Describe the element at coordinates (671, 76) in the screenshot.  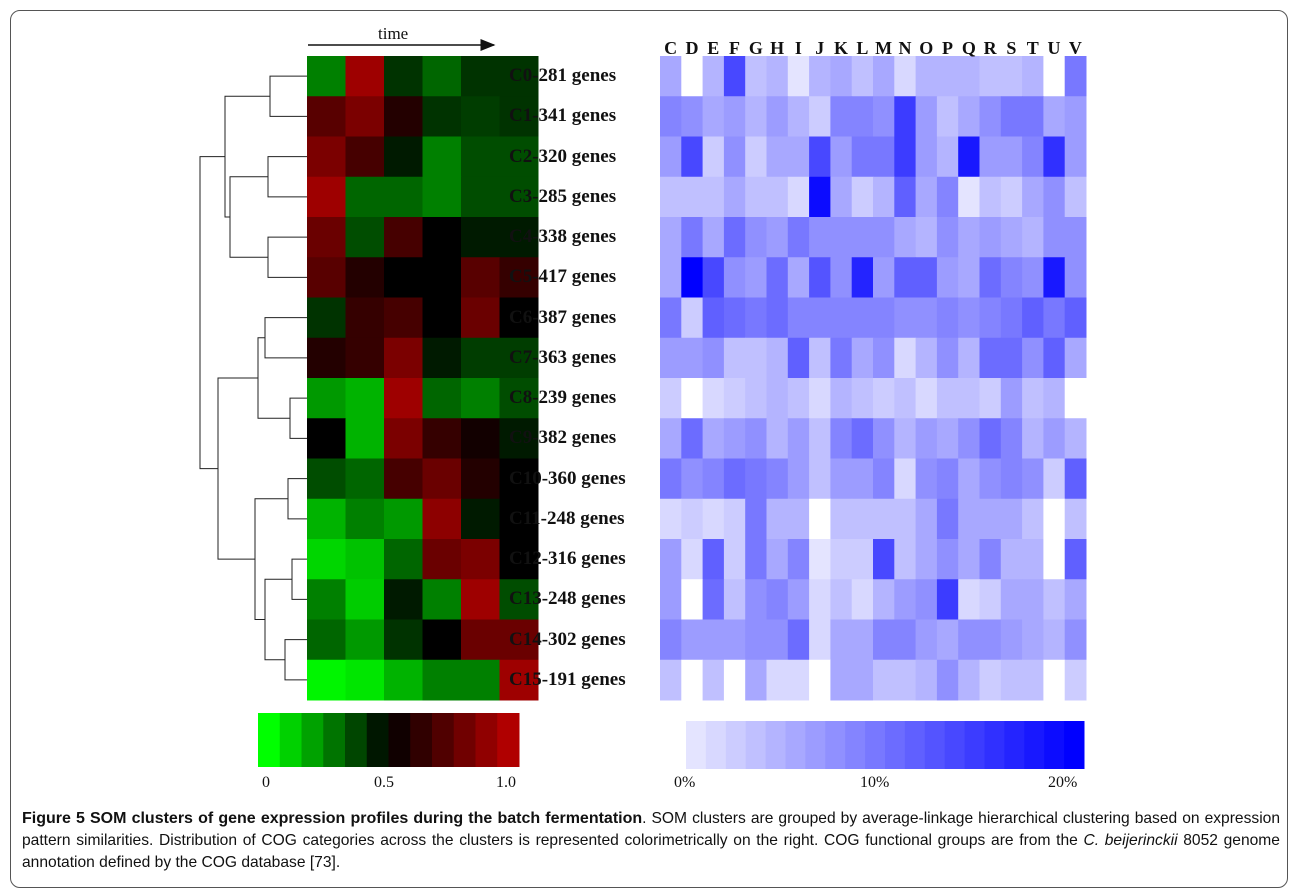
I see `cog-cell-r0-c0` at that location.